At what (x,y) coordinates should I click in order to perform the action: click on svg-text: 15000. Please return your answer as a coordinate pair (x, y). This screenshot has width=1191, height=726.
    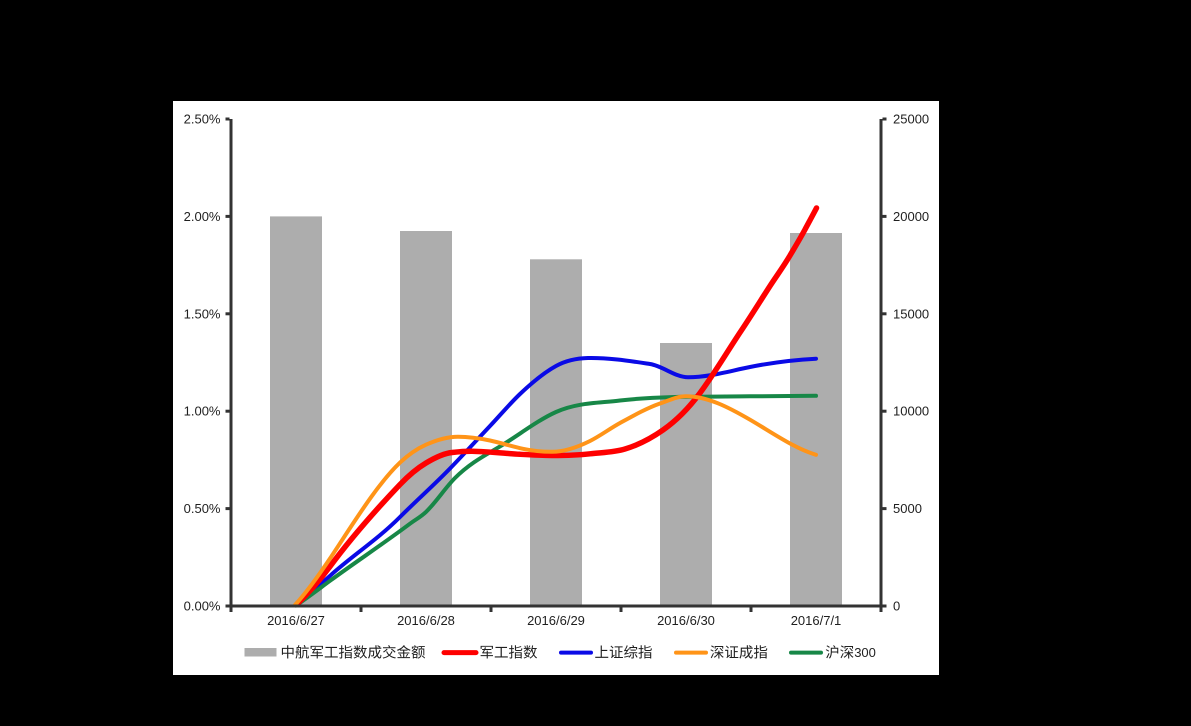
    Looking at the image, I should click on (911, 313).